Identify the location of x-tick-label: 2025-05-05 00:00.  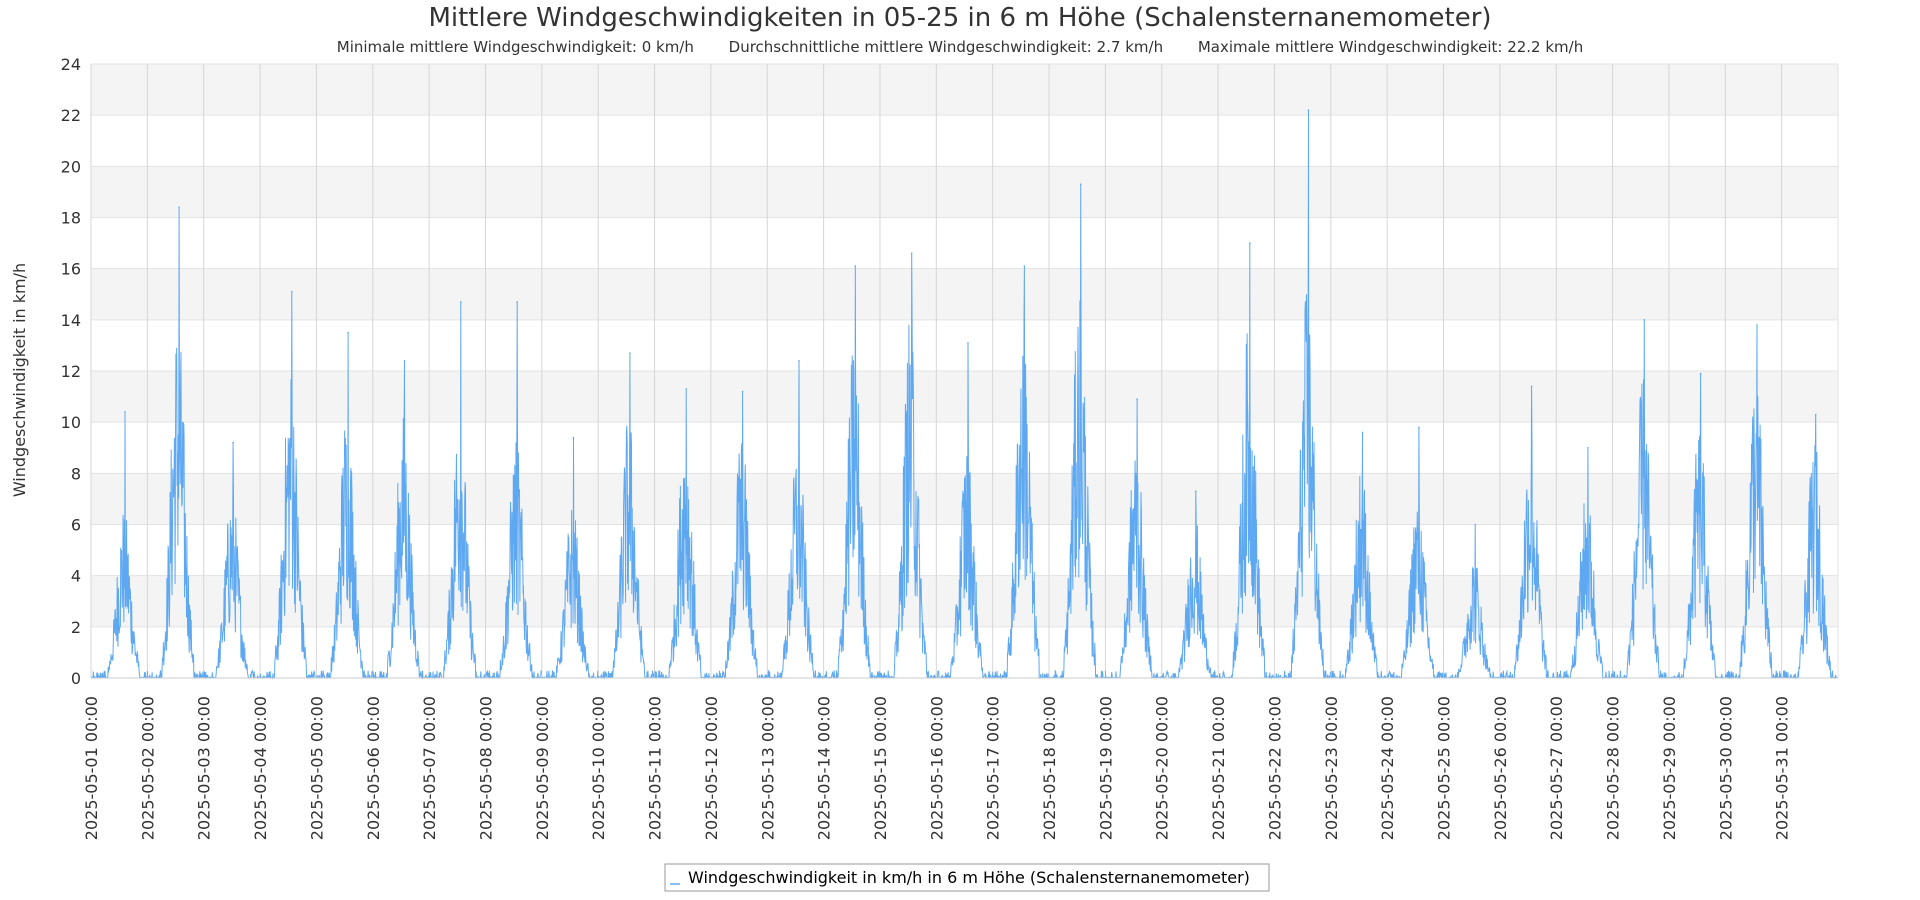
(316, 768).